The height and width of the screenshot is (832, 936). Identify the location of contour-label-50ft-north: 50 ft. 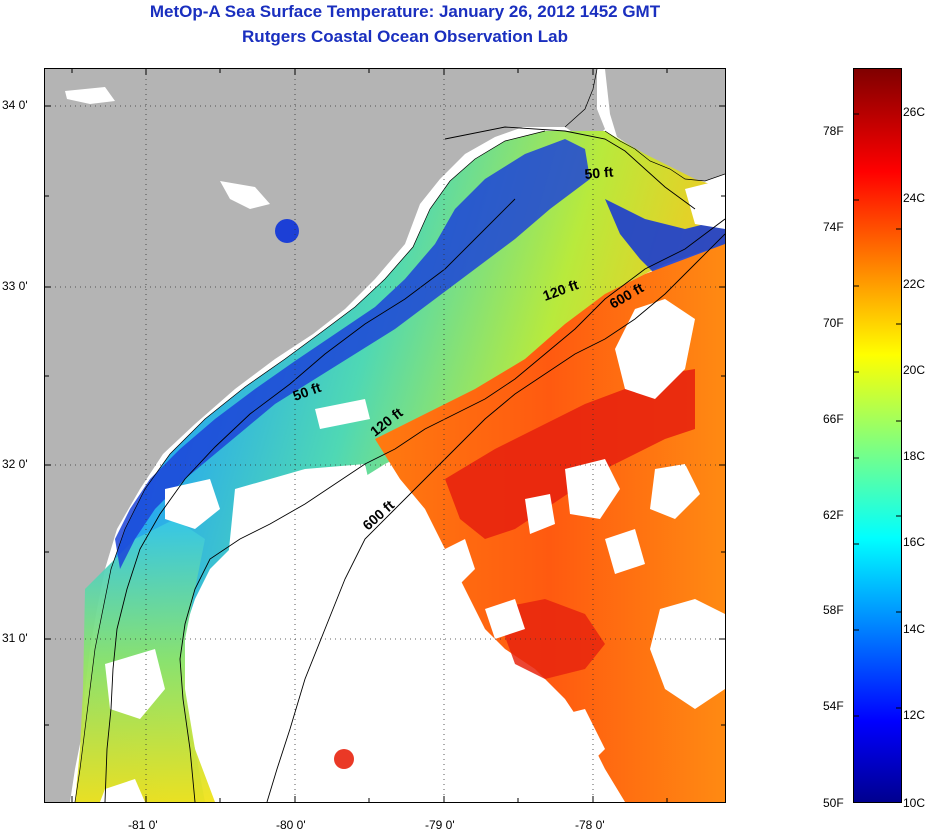
(599, 173).